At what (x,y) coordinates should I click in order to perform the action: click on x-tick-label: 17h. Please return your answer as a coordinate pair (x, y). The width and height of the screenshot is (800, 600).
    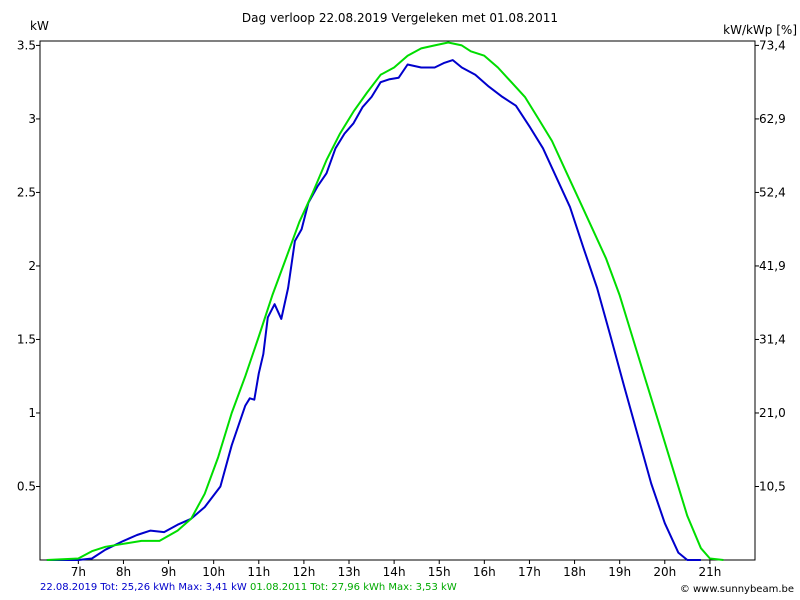
    Looking at the image, I should click on (529, 572).